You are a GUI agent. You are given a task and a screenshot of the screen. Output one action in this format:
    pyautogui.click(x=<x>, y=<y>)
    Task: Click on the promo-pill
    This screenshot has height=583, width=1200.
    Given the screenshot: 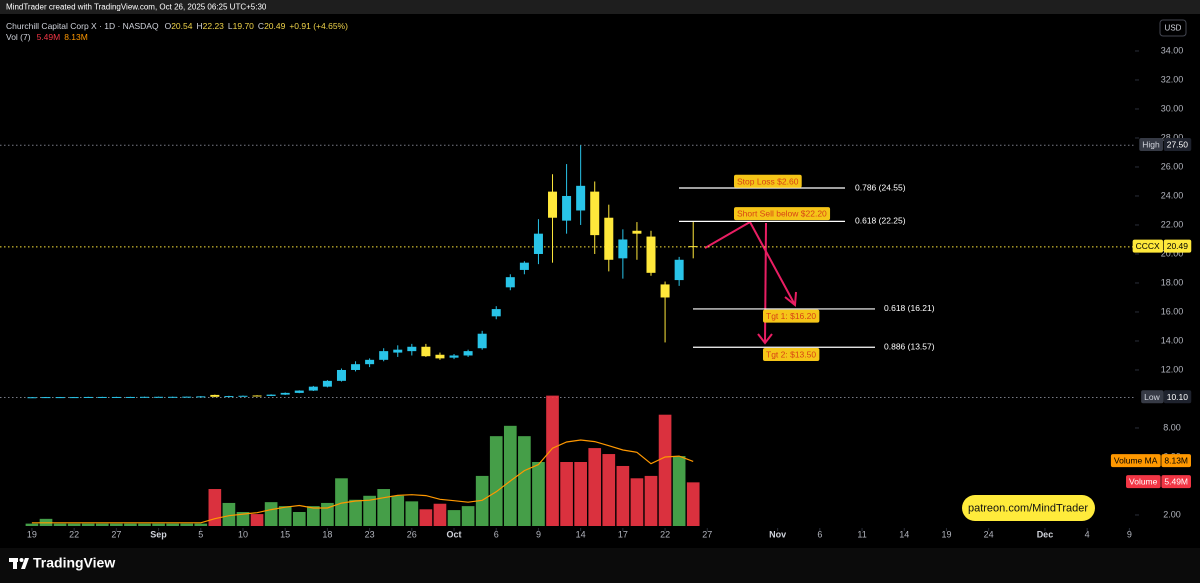 What is the action you would take?
    pyautogui.click(x=1028, y=508)
    